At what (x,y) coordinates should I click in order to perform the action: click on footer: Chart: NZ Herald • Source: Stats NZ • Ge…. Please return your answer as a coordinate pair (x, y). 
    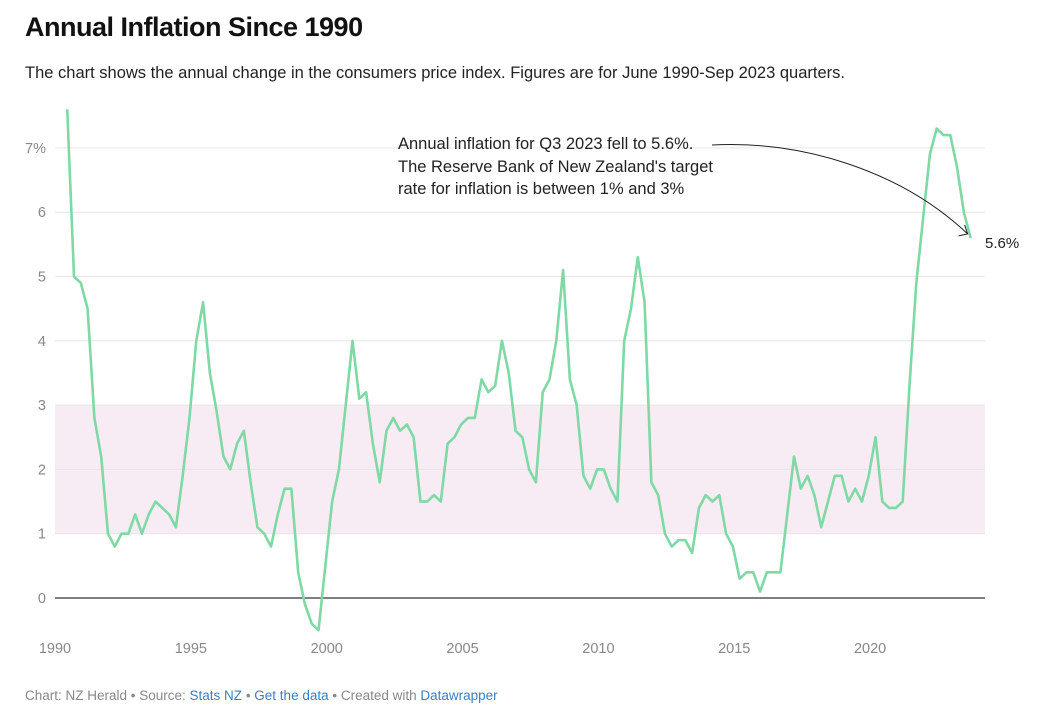
    Looking at the image, I should click on (261, 695).